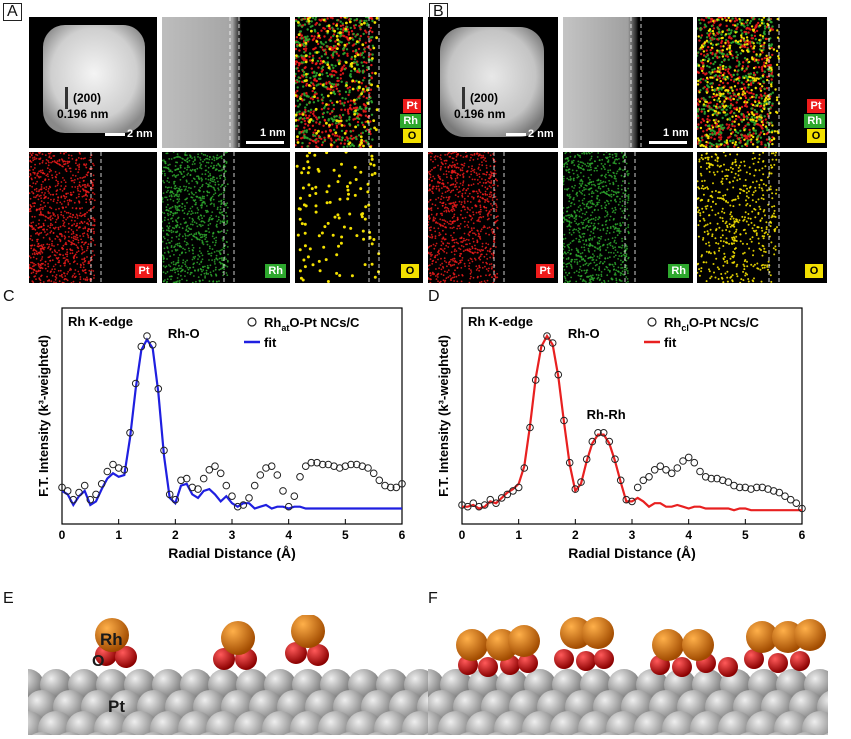 This screenshot has width=851, height=739. I want to click on eds-map-pt-b: Pt, so click(493, 217).